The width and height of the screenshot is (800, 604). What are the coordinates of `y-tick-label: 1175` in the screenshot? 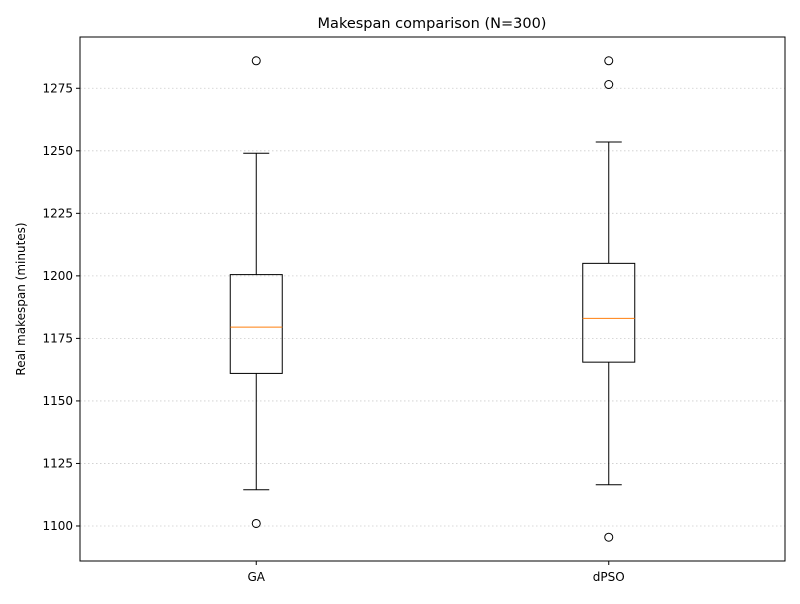 It's located at (57, 338).